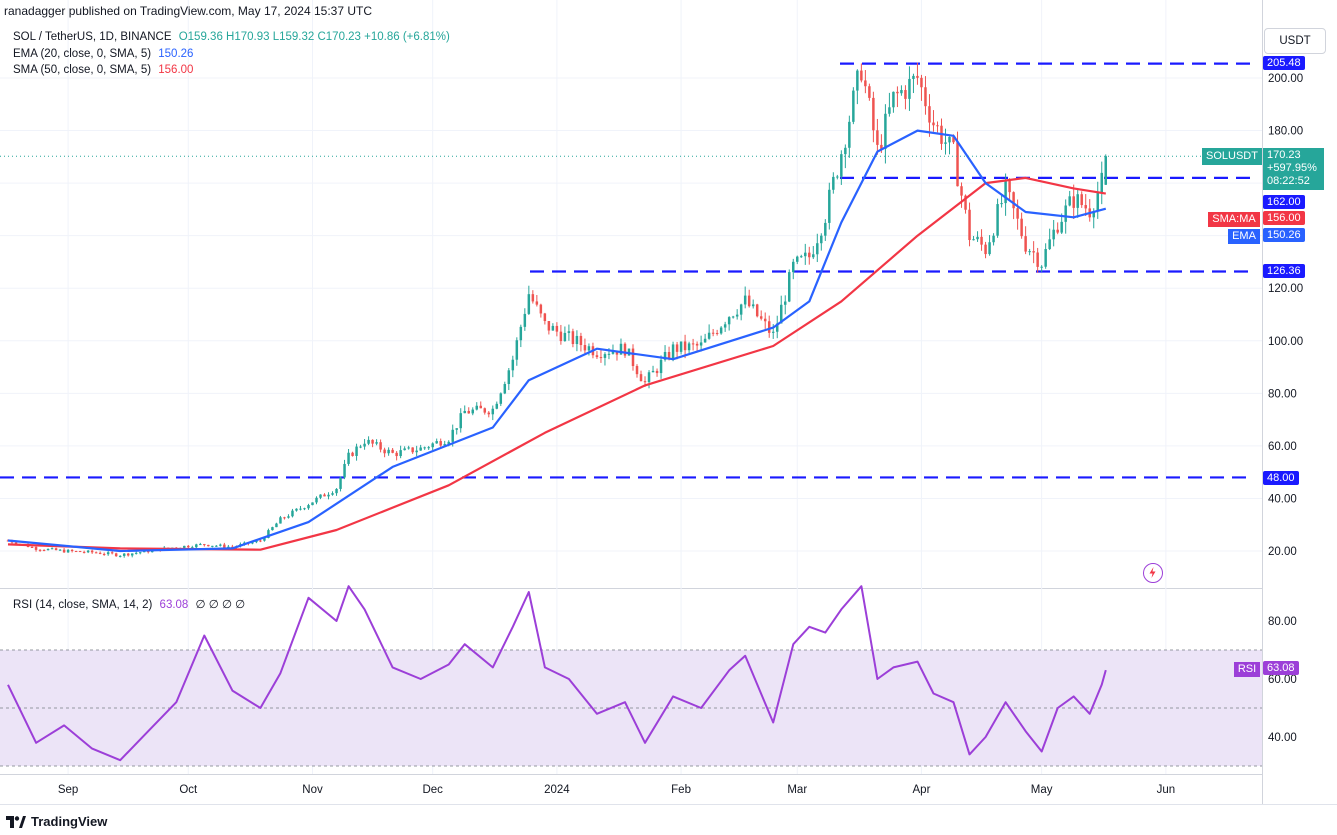  Describe the element at coordinates (1153, 573) in the screenshot. I see `lightning-icon` at that location.